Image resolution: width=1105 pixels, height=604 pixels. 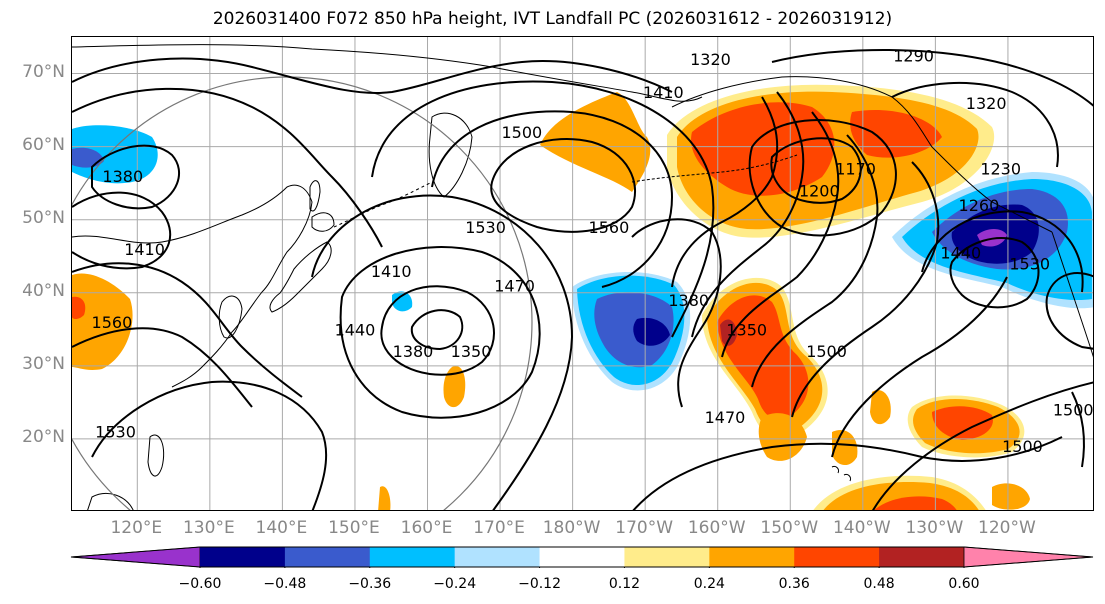 I want to click on longitude-label: 120°W, so click(x=1007, y=528).